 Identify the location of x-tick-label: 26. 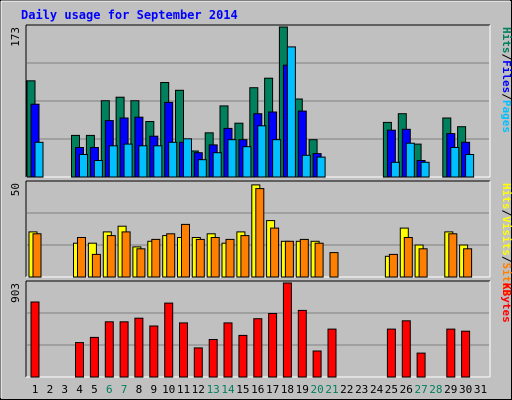
(406, 389).